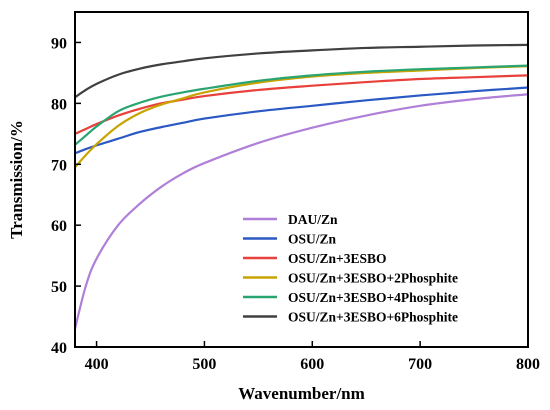 The image size is (550, 410). I want to click on x-tick-label: 600, so click(312, 364).